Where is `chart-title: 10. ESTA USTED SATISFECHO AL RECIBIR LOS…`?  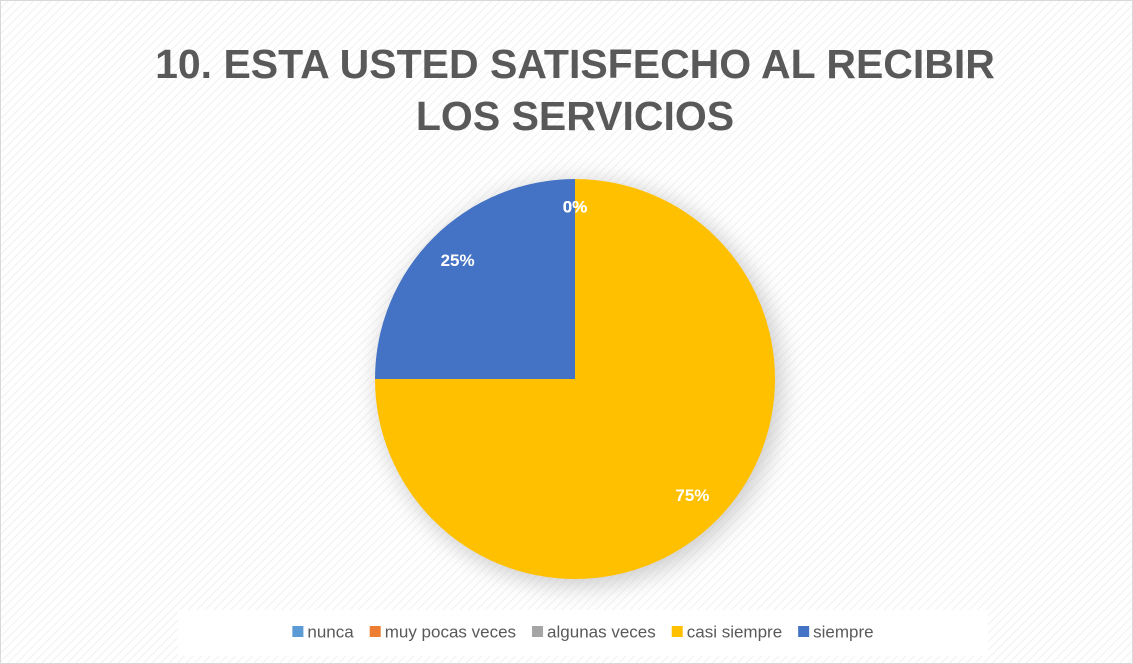
chart-title: 10. ESTA USTED SATISFECHO AL RECIBIR LOS… is located at coordinates (575, 90).